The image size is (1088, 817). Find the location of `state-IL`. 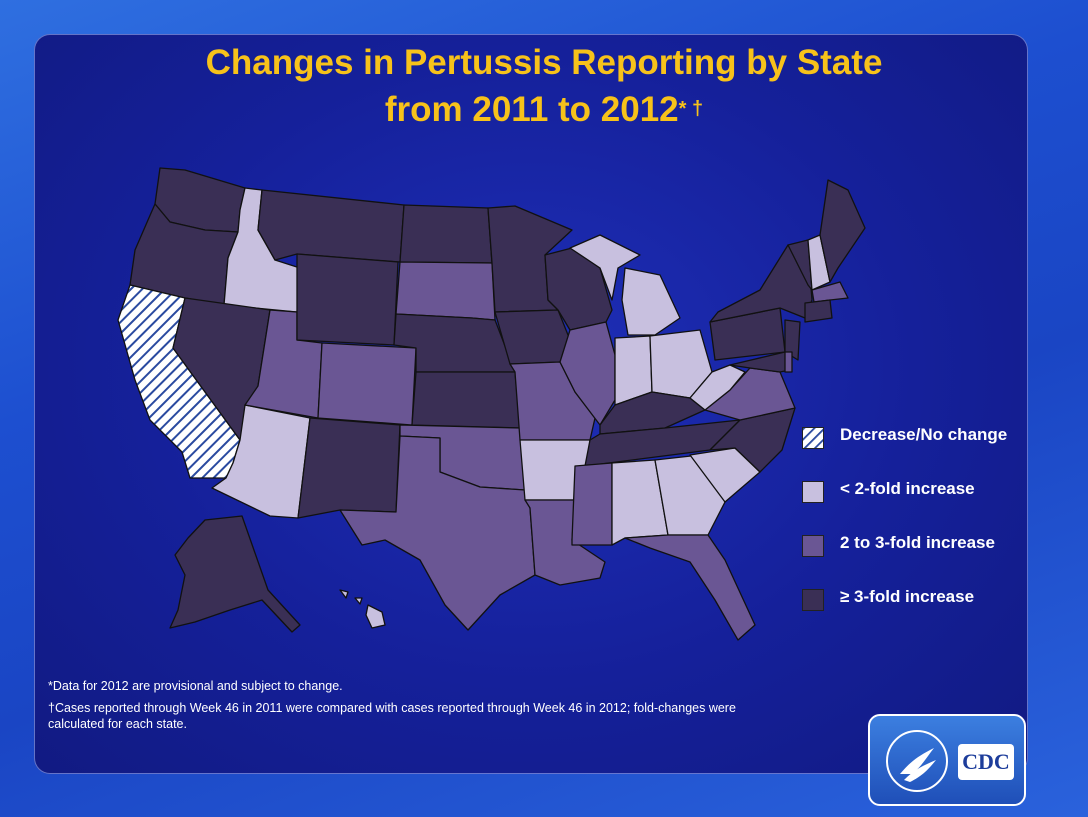

state-IL is located at coordinates (587, 373).